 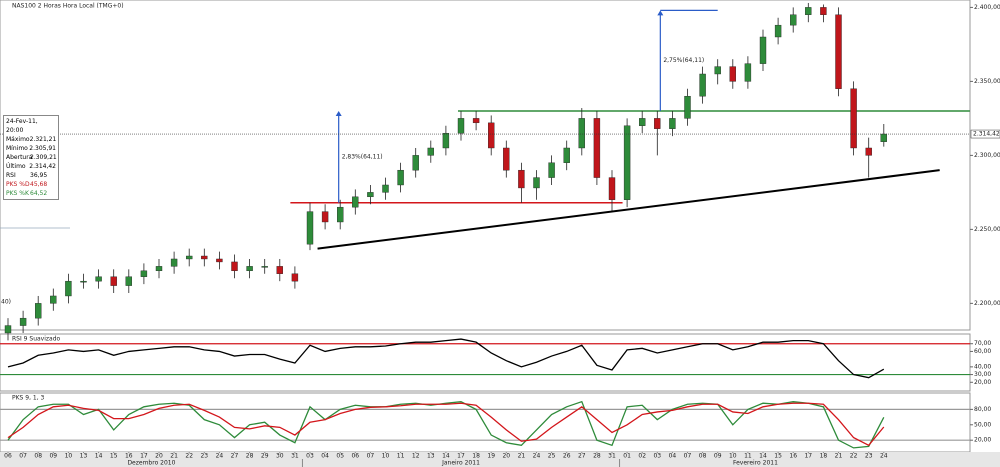 I want to click on y-tick-label: 60,00, so click(x=982, y=351).